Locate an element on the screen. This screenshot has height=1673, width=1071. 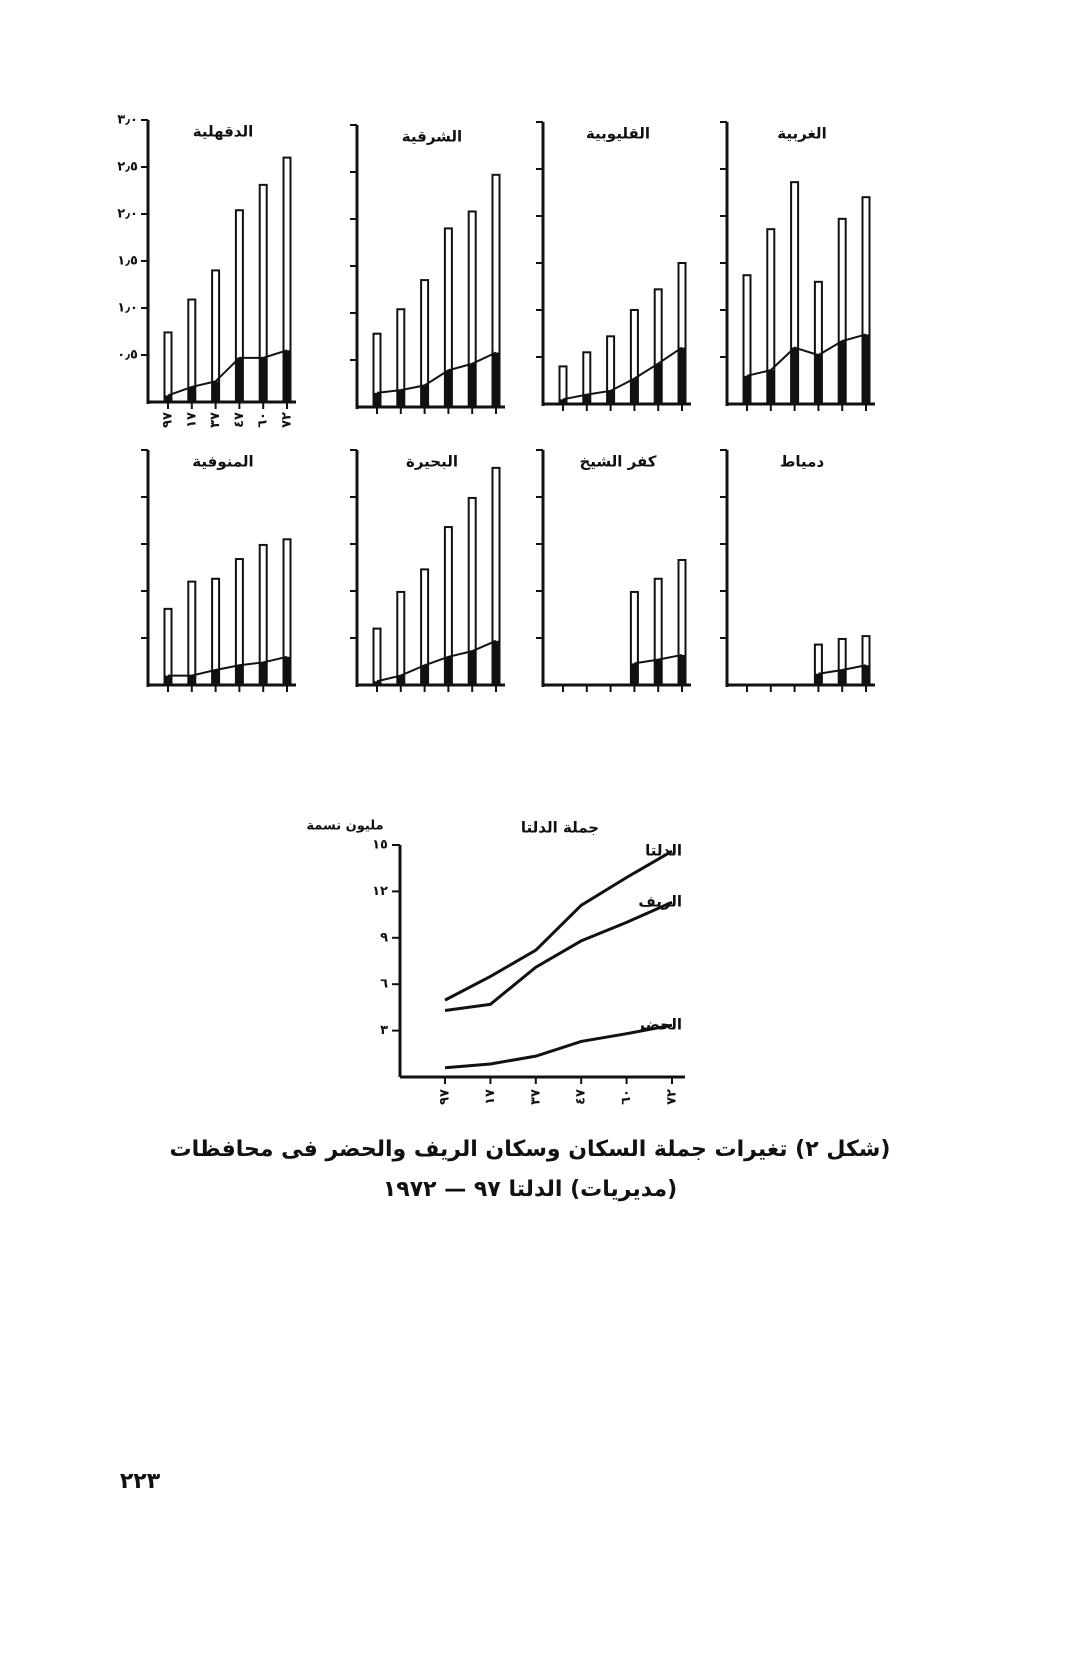
y-tick-label: ٢٫٥ is located at coordinates (127, 167).